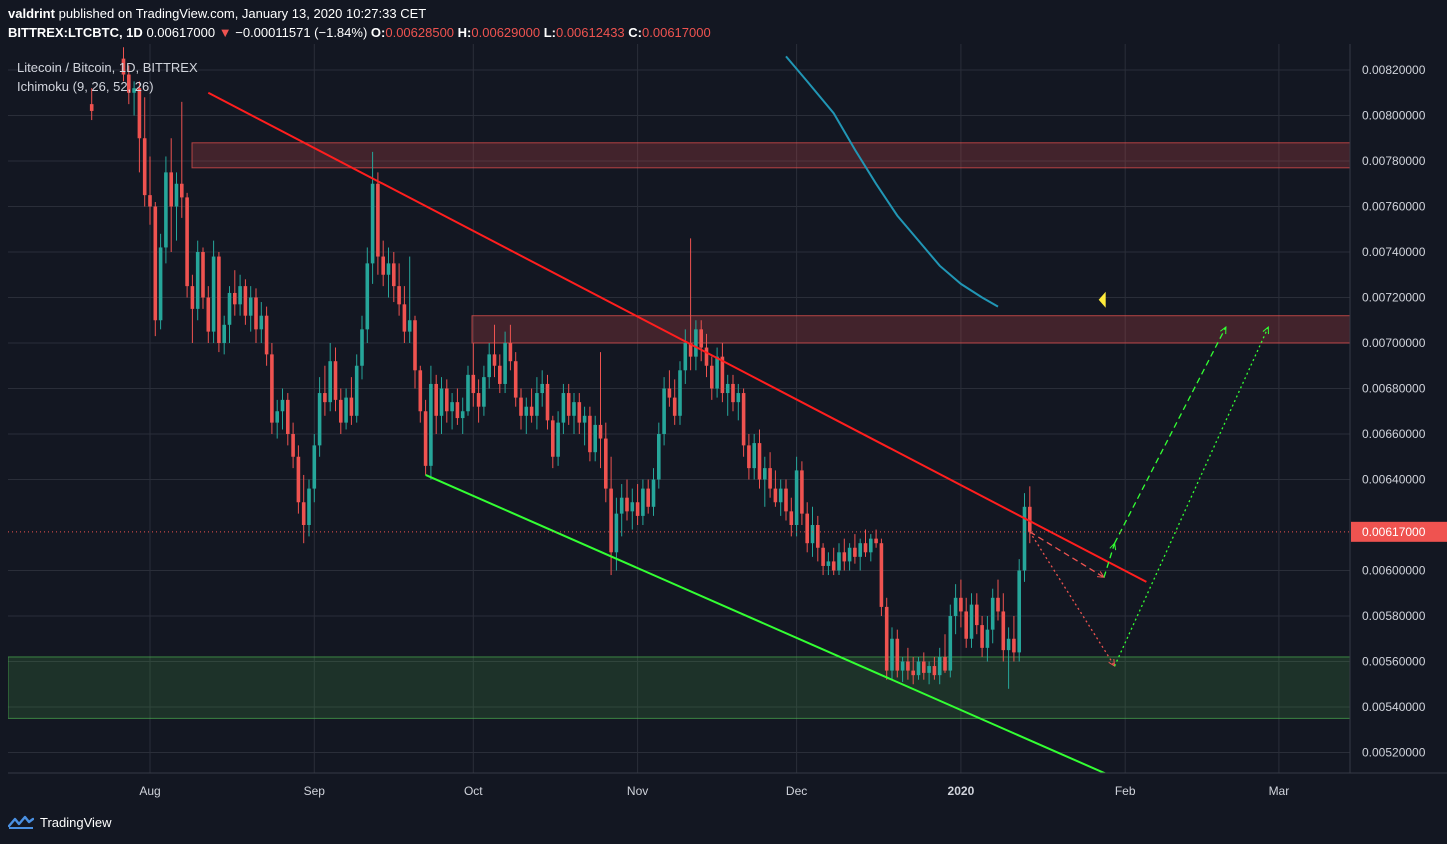 The width and height of the screenshot is (1447, 844). What do you see at coordinates (149, 791) in the screenshot?
I see `x-axis-tick-label: Aug` at bounding box center [149, 791].